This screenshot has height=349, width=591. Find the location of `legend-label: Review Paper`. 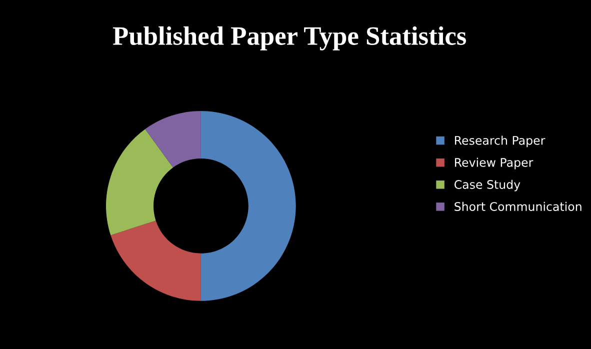

legend-label: Review Paper is located at coordinates (494, 164).